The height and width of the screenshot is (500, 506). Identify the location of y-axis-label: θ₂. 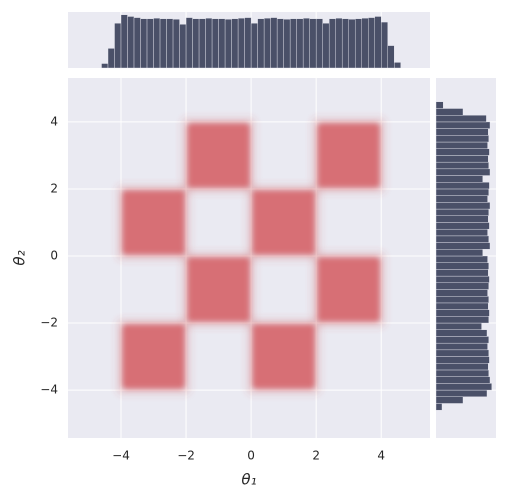
(20, 257).